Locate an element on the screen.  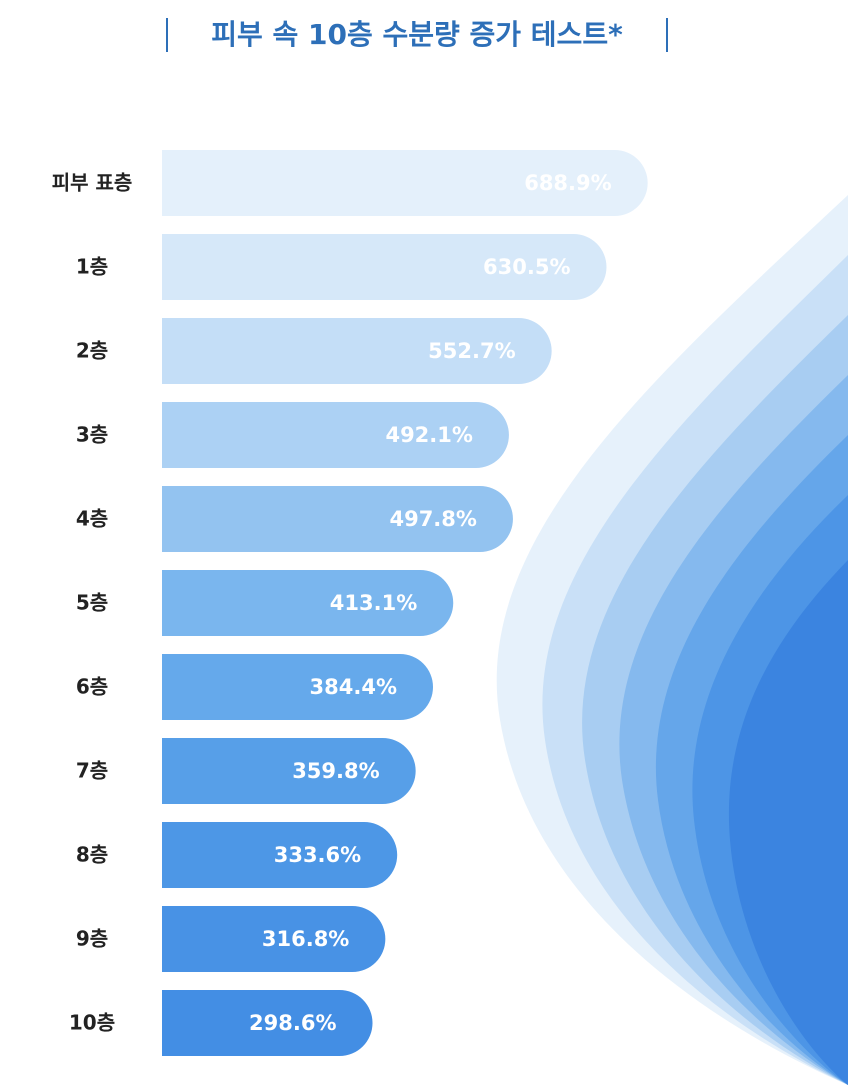
category-label: 3층 is located at coordinates (92, 435).